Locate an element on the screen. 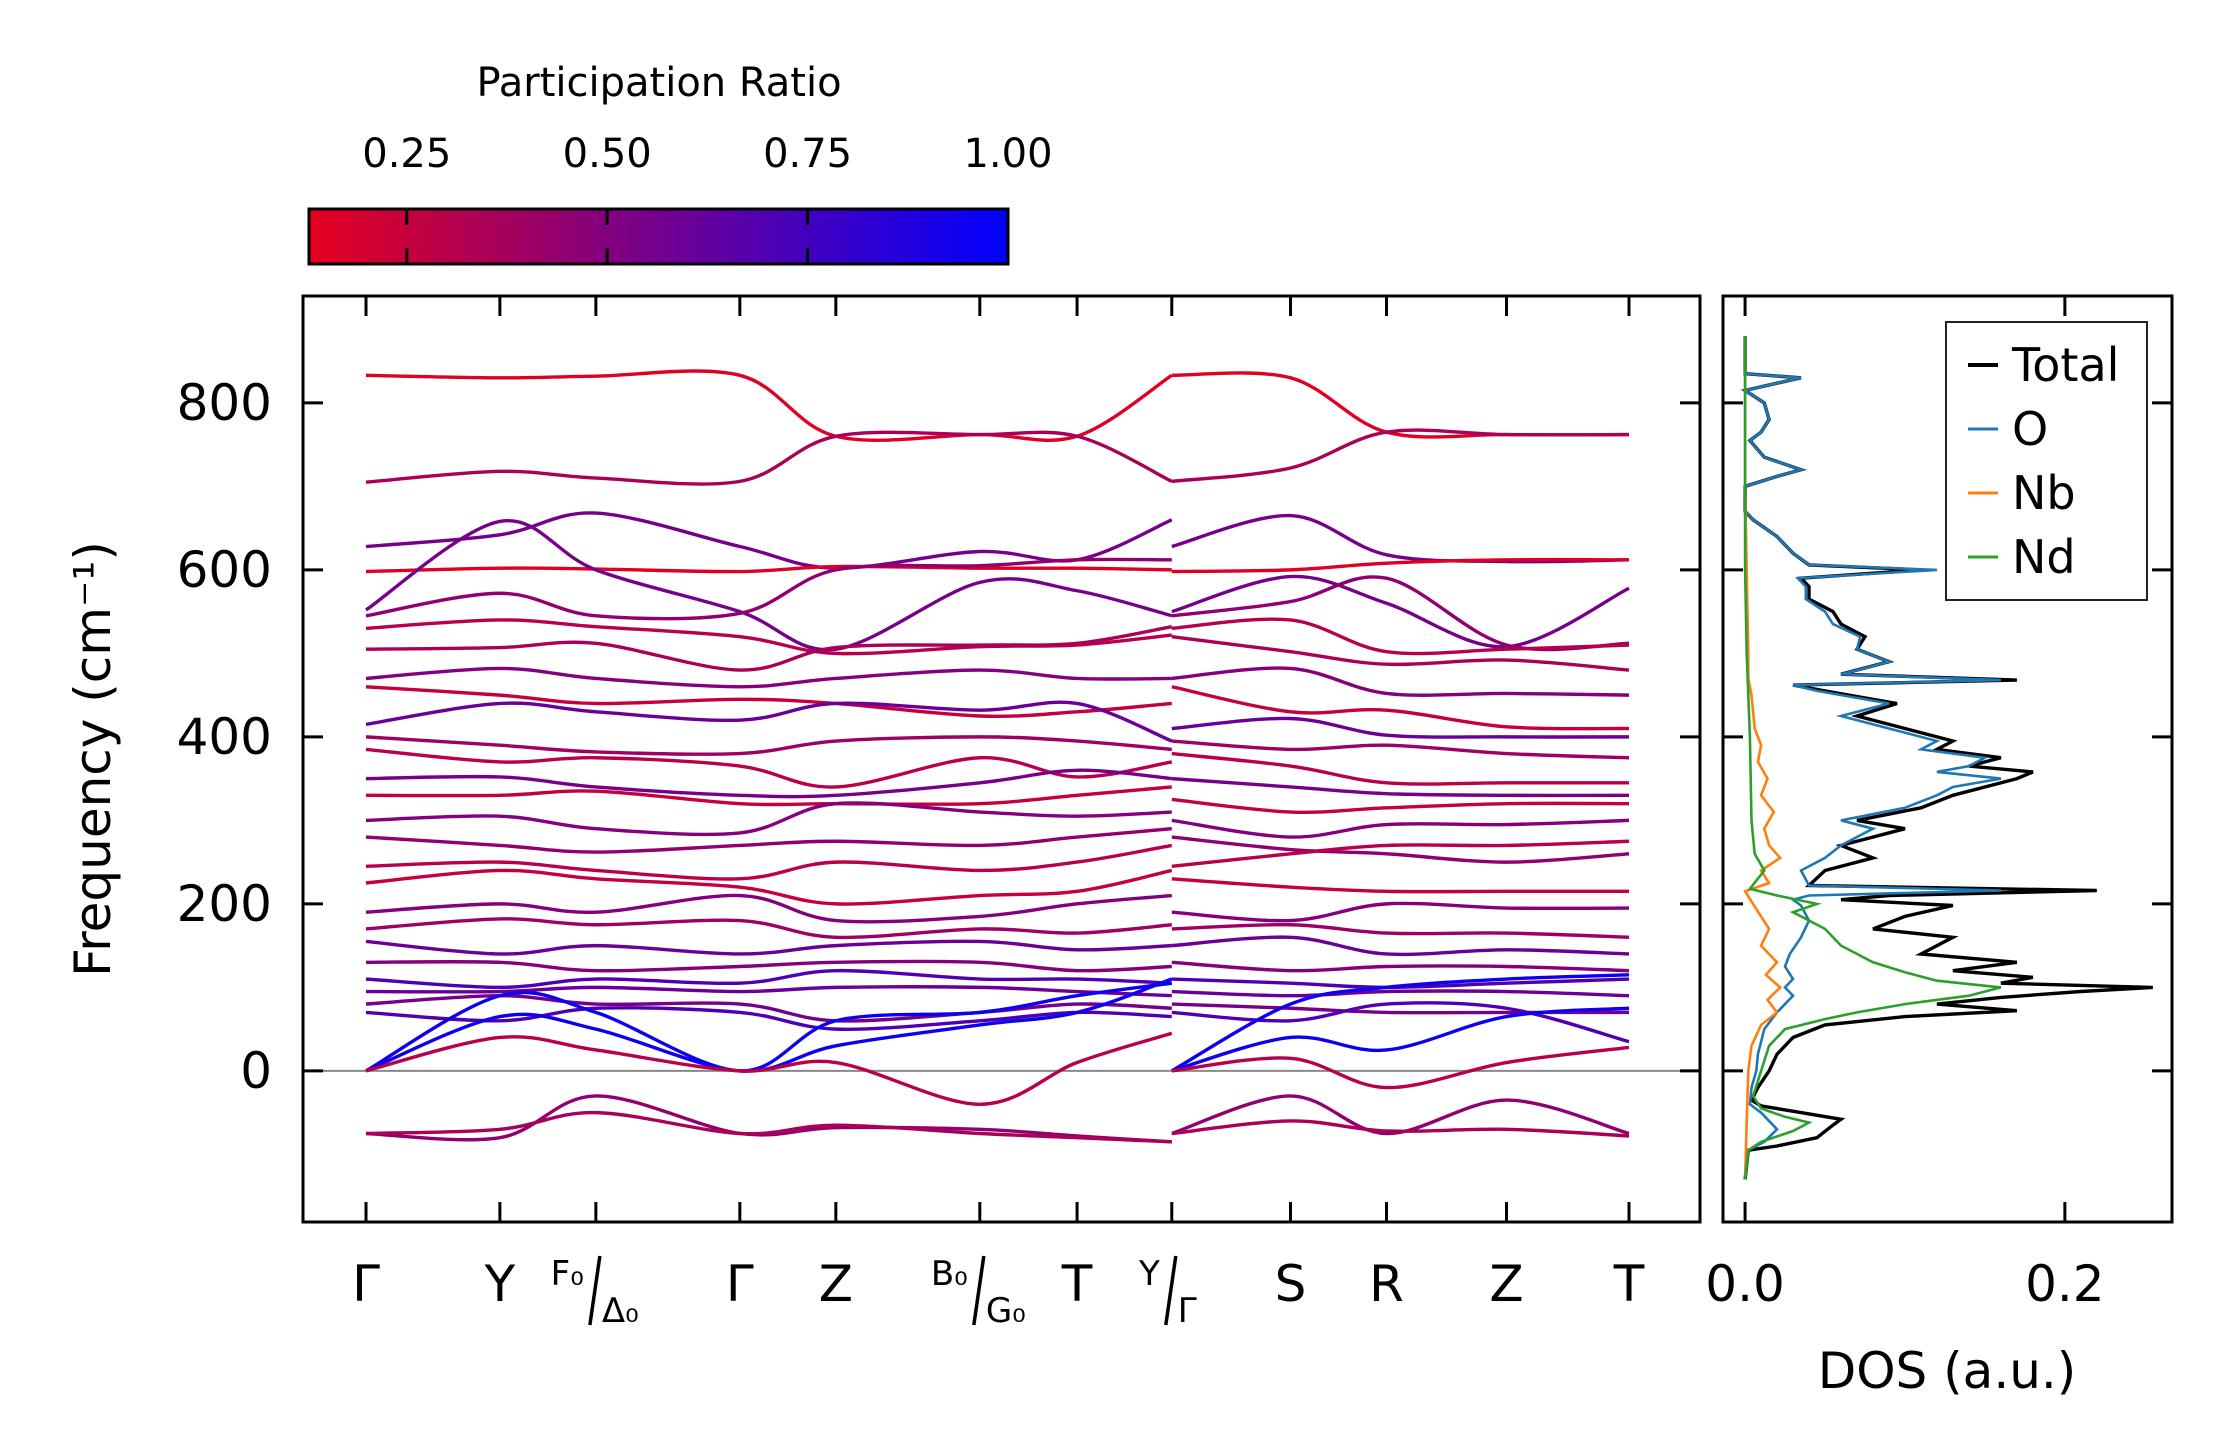  k-point-label-pre: B₀ is located at coordinates (949, 1274).